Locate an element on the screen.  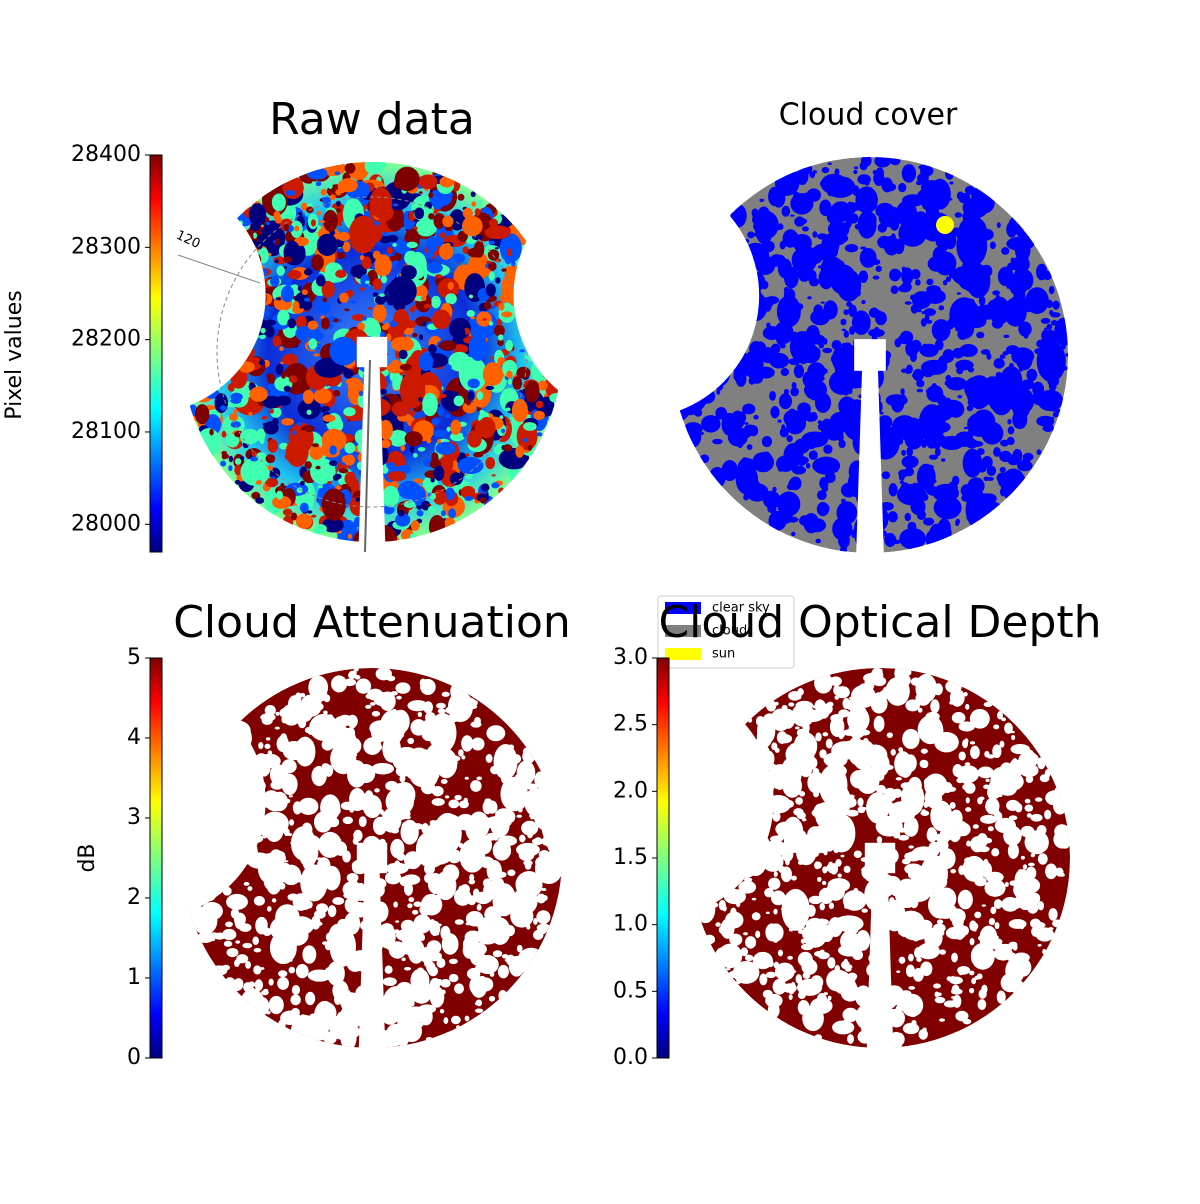
mast-mask is located at coordinates (870, 355).